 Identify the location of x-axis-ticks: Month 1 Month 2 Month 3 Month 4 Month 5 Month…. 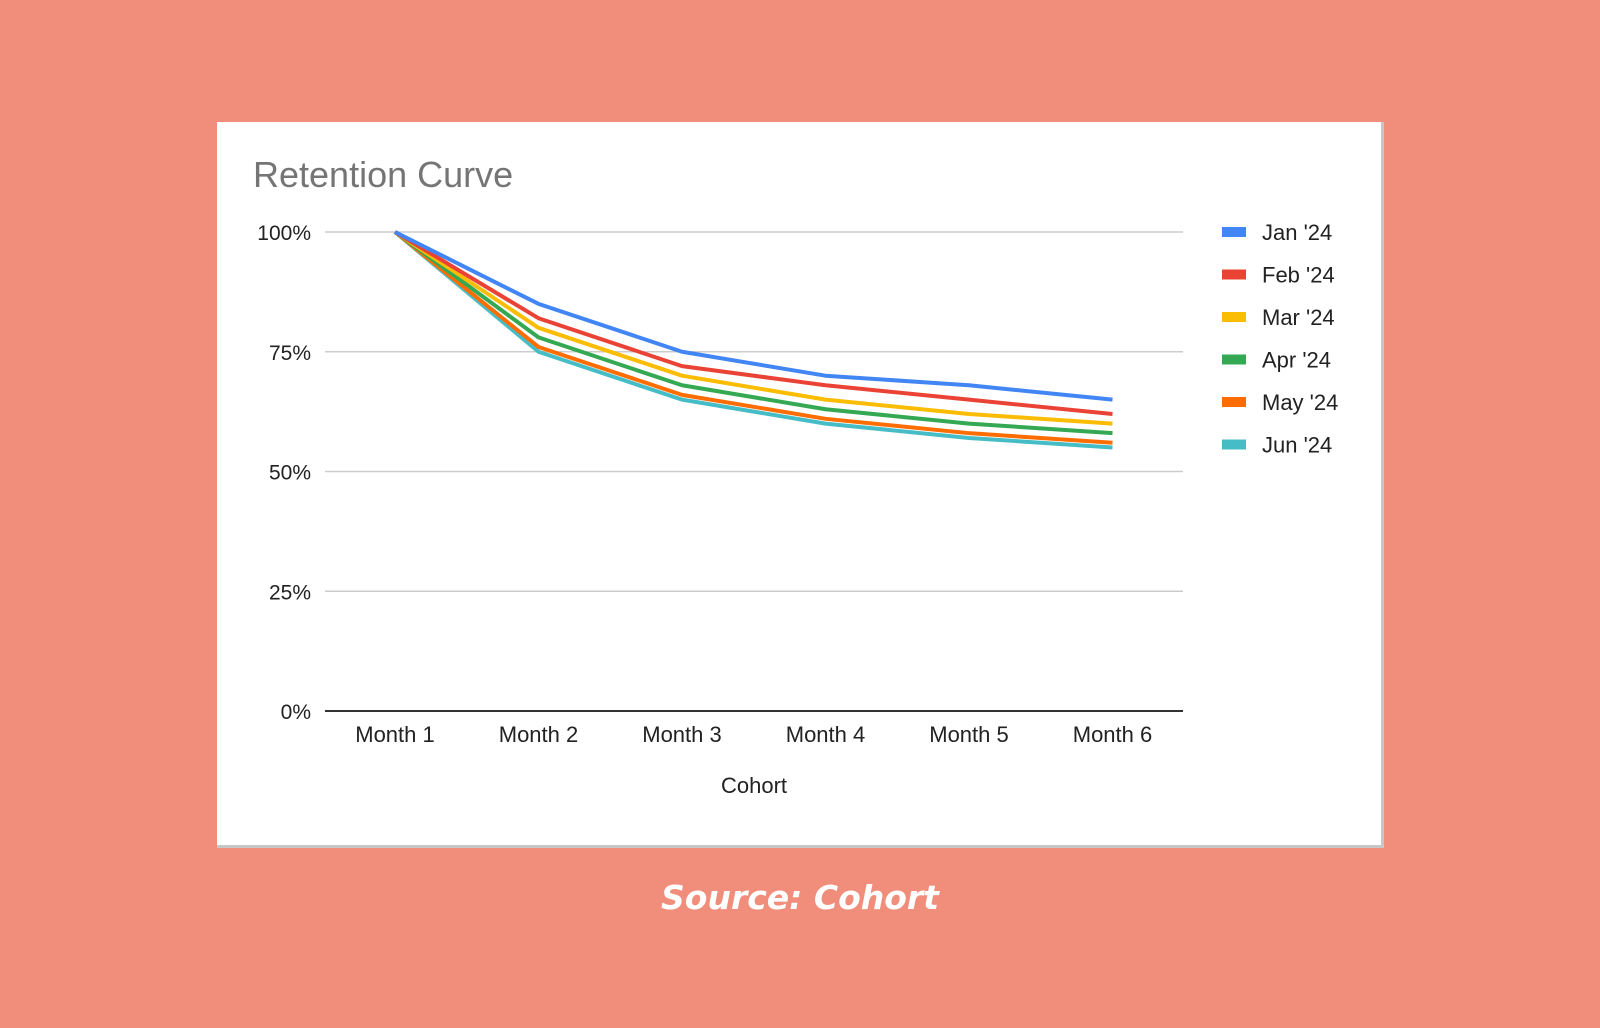
(753, 734).